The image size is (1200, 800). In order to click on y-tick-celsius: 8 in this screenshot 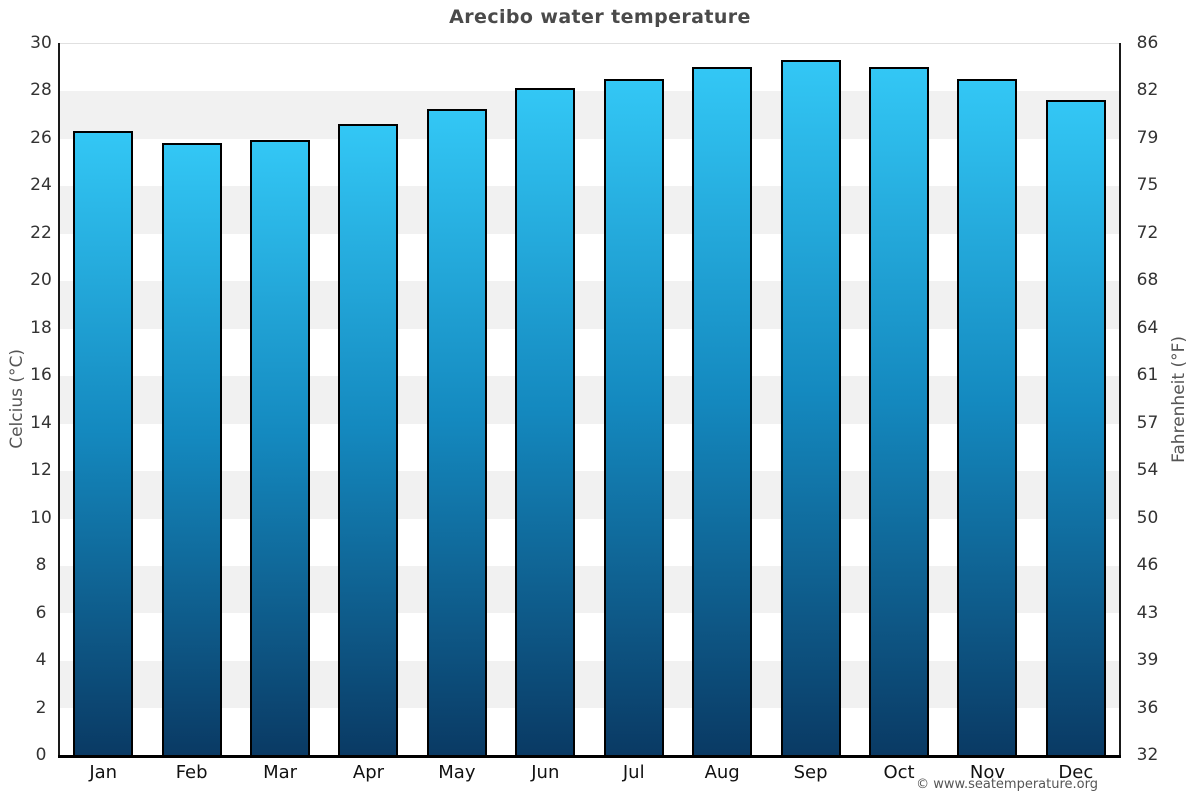, I will do `click(41, 565)`.